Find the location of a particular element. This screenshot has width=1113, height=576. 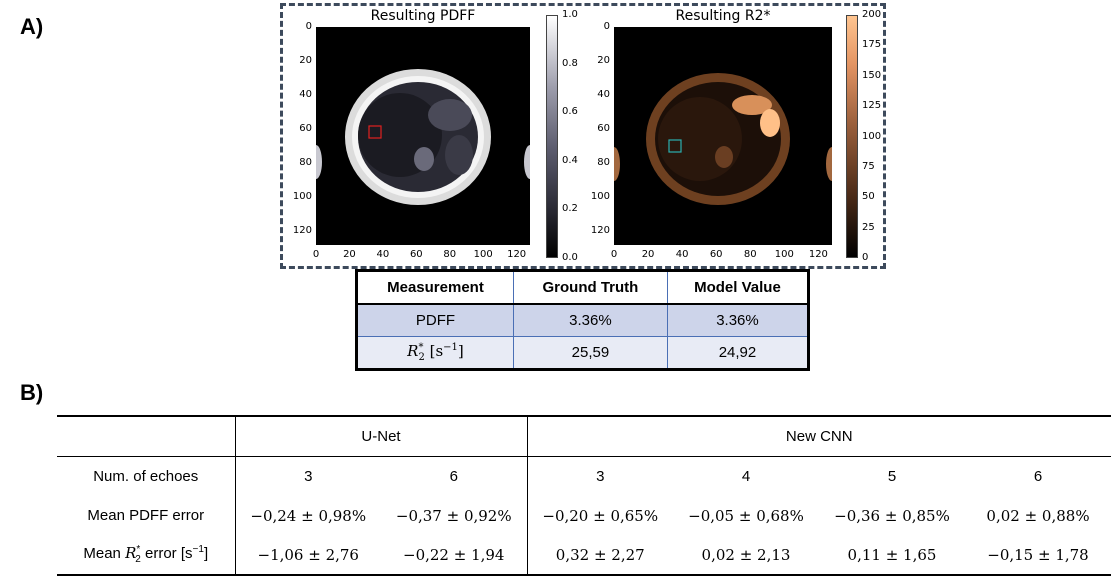

empty-header-cell is located at coordinates (146, 436).